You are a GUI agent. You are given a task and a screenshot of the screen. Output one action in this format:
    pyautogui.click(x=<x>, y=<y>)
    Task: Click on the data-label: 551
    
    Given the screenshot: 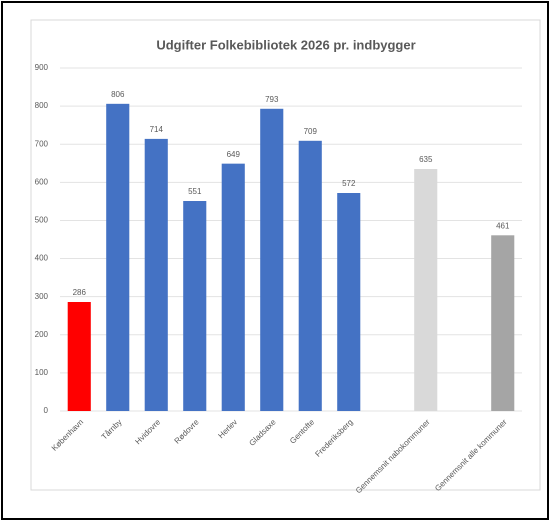 What is the action you would take?
    pyautogui.click(x=195, y=191)
    